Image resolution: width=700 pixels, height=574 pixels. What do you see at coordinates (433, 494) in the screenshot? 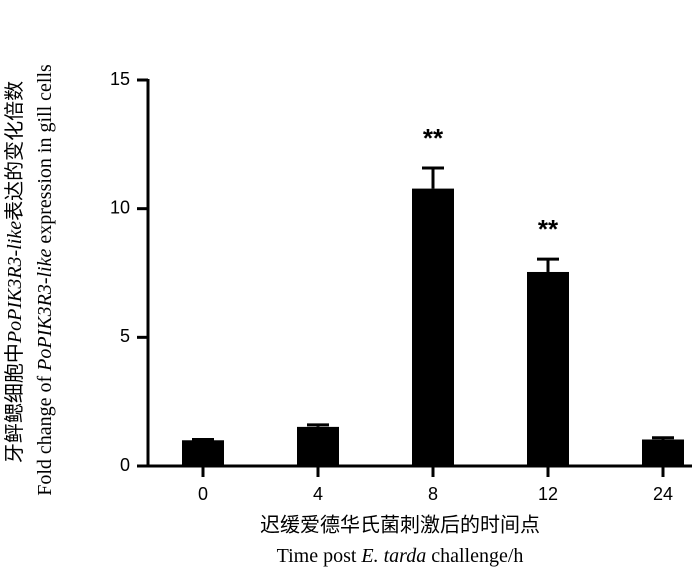
I see `x-tick-label: 8` at bounding box center [433, 494].